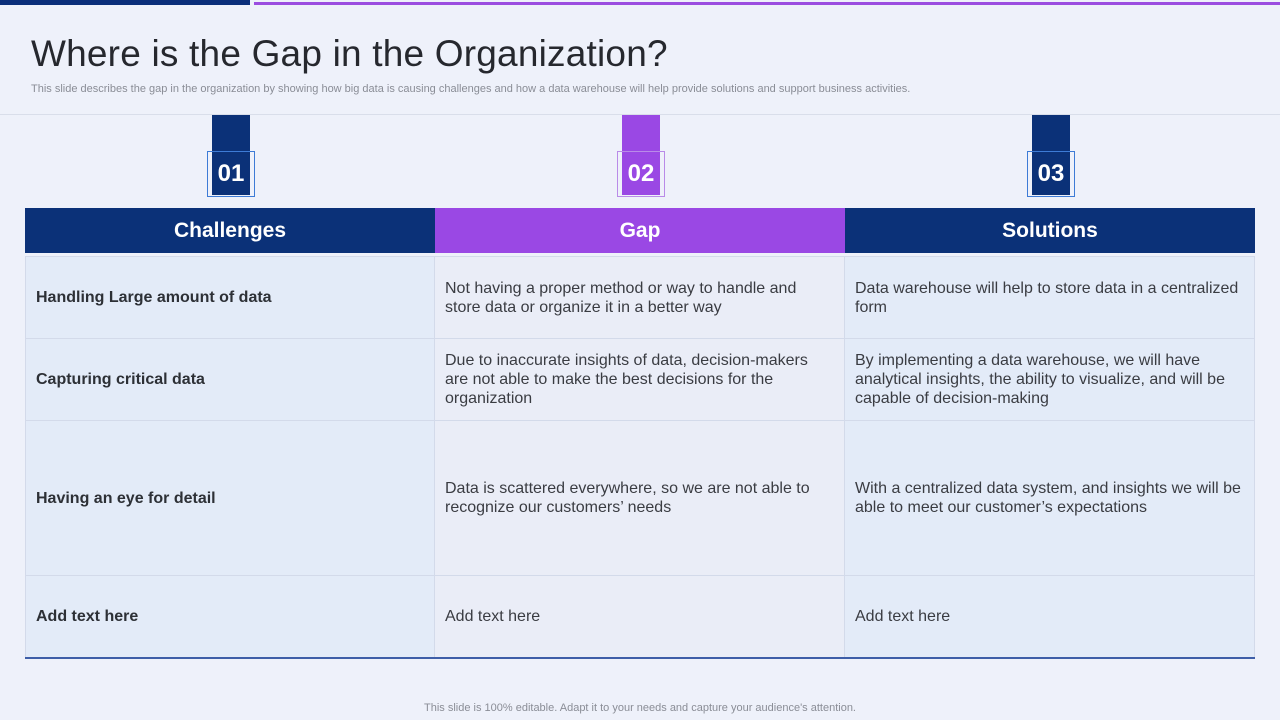 Image resolution: width=1280 pixels, height=720 pixels. I want to click on gap-cell: Add text here, so click(640, 616).